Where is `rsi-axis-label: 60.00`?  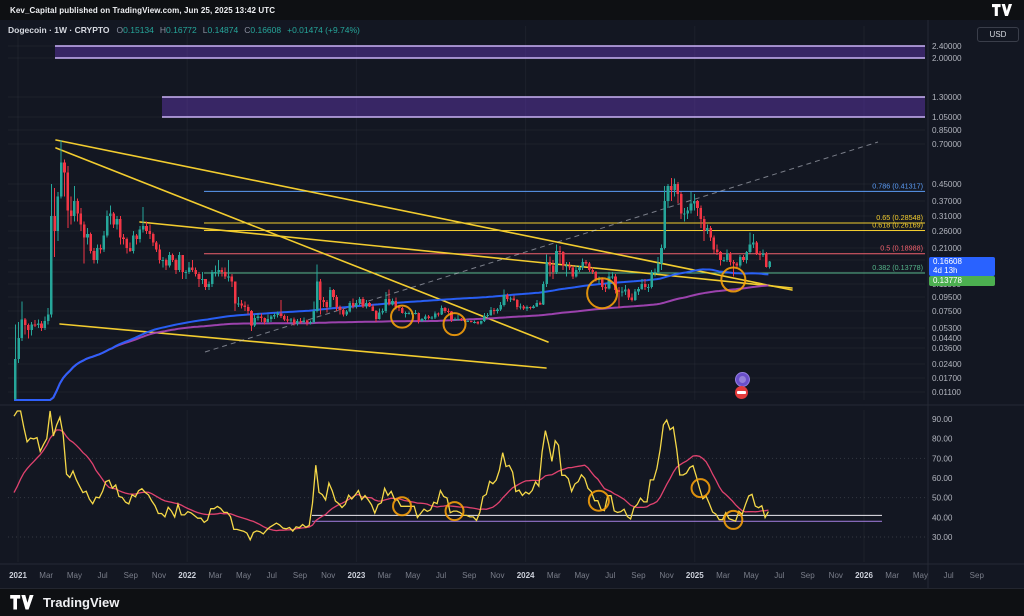
rsi-axis-label: 60.00 is located at coordinates (942, 478).